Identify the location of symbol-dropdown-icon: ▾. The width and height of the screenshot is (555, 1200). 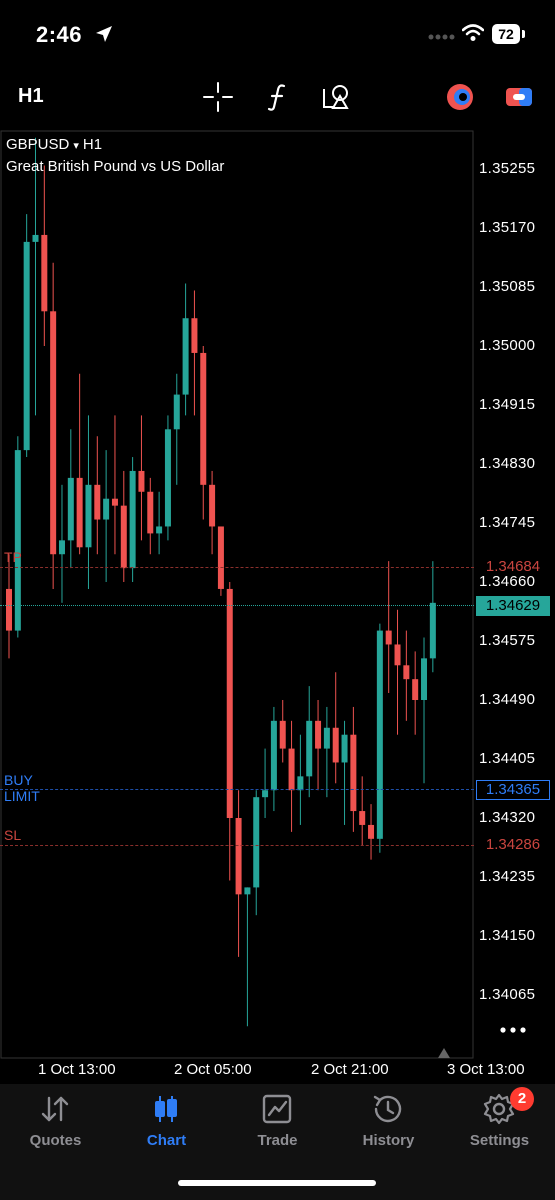
(76, 146).